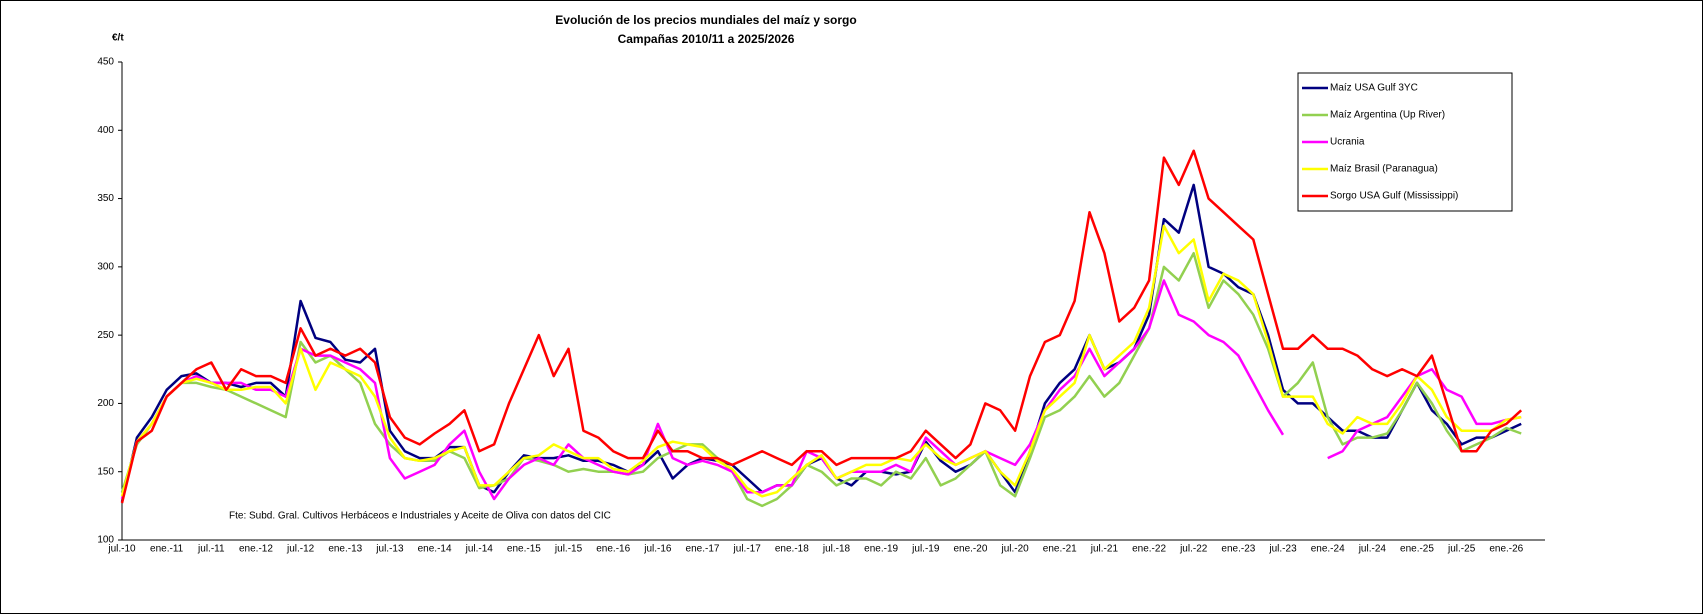 This screenshot has width=1703, height=614. What do you see at coordinates (1394, 196) in the screenshot?
I see `legend-label: Sorgo USA Gulf (Mississippi)` at bounding box center [1394, 196].